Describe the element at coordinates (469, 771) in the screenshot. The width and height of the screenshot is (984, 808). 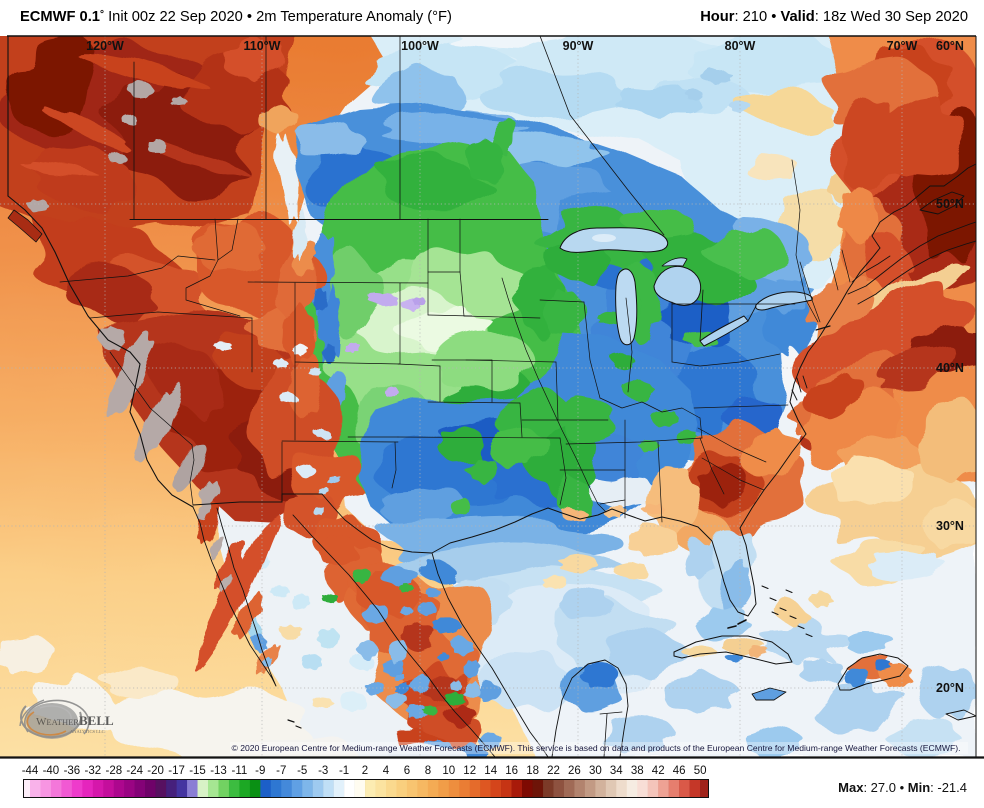
I see `svg-text: 12` at that location.